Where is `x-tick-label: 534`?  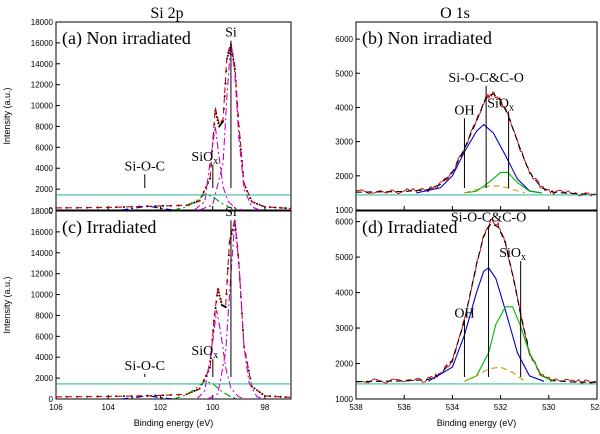
x-tick-label: 534 is located at coordinates (453, 407).